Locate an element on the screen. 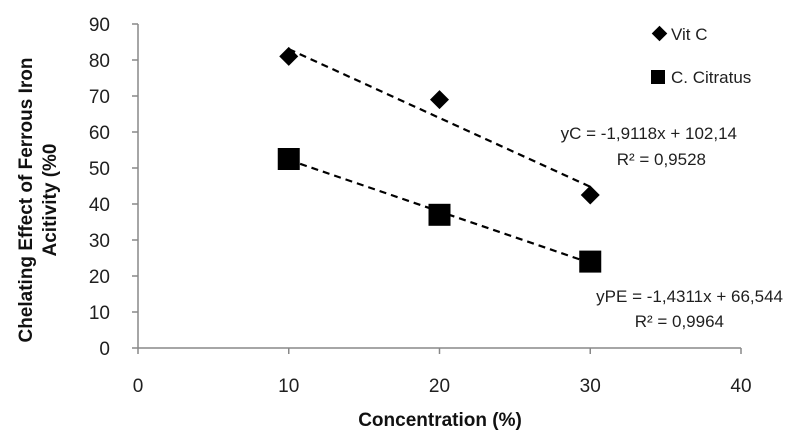 This screenshot has width=786, height=437. y-tick-label: 0 is located at coordinates (104, 349).